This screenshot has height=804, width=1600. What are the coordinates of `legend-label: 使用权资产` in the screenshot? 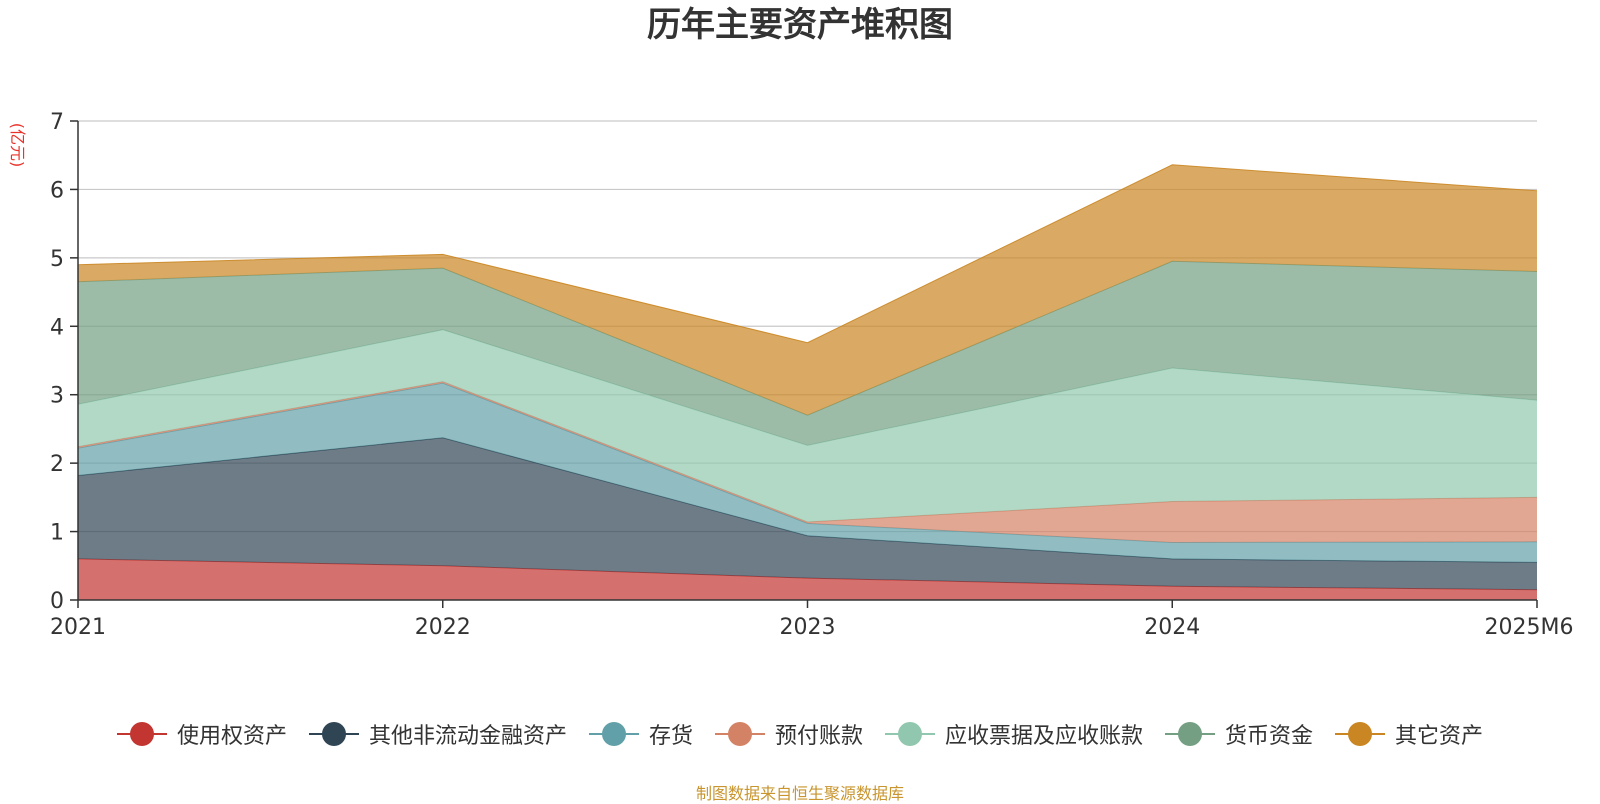 It's located at (231, 736).